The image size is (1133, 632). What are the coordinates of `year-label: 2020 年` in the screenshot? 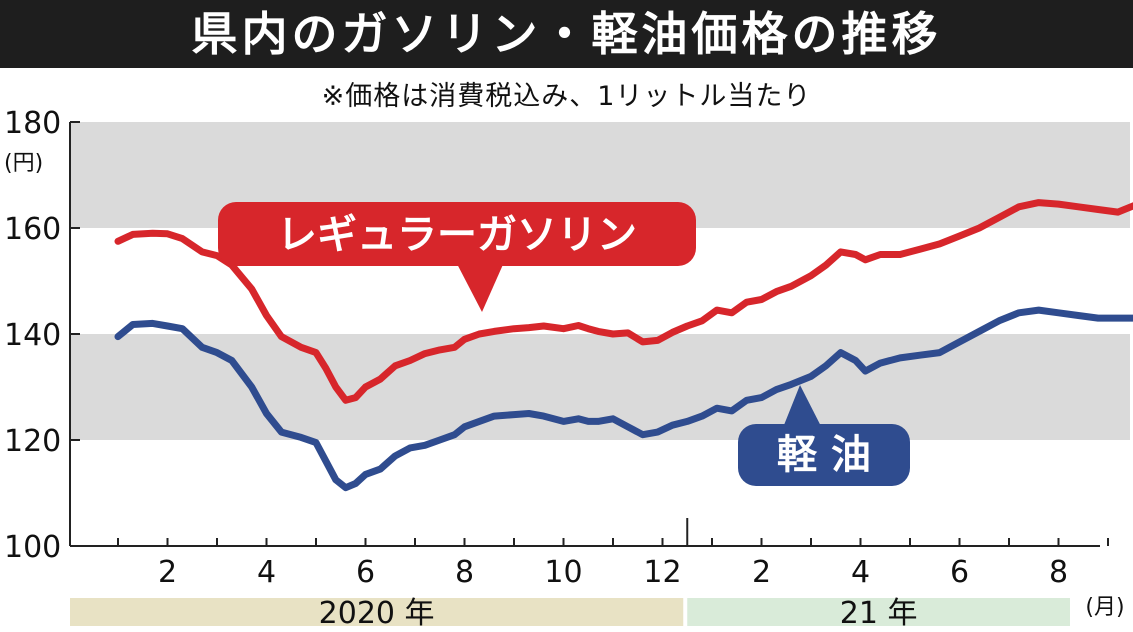 It's located at (377, 613).